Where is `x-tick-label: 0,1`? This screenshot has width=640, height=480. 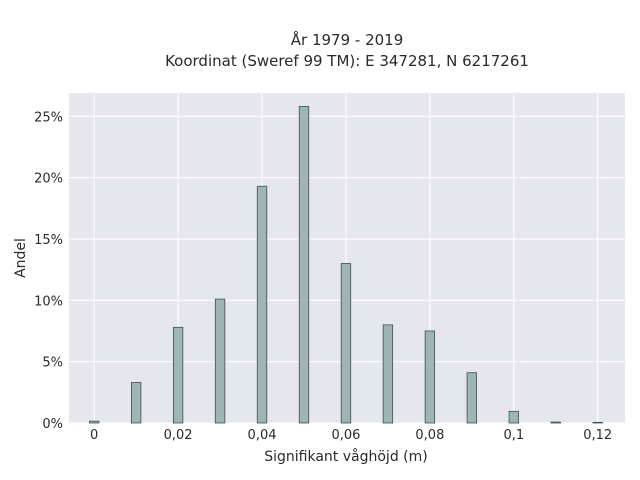 x-tick-label: 0,1 is located at coordinates (513, 435).